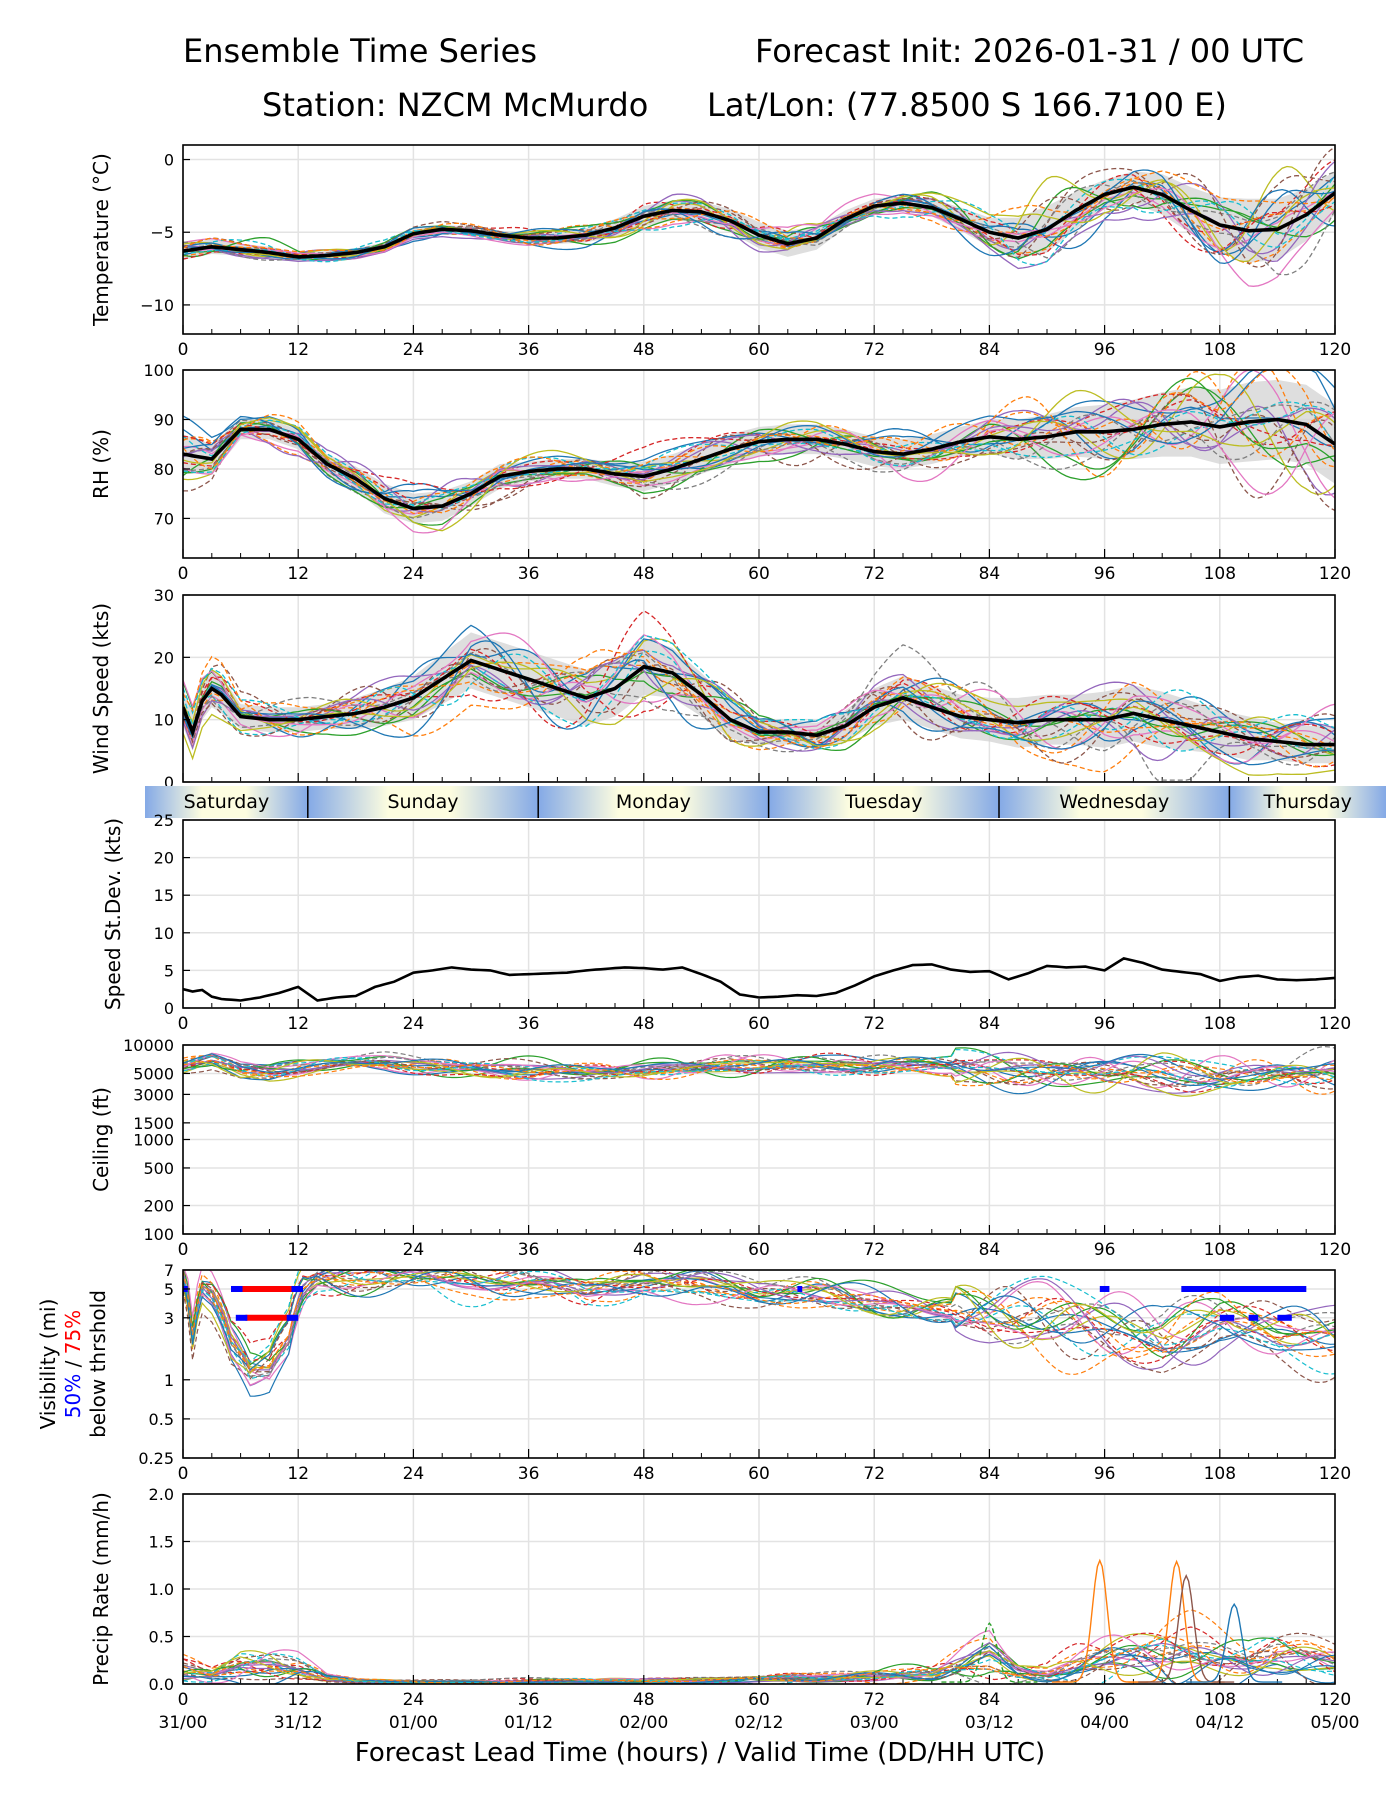 This screenshot has width=1400, height=1800. Describe the element at coordinates (183, 574) in the screenshot. I see `rh-xtick-label: 0` at that location.